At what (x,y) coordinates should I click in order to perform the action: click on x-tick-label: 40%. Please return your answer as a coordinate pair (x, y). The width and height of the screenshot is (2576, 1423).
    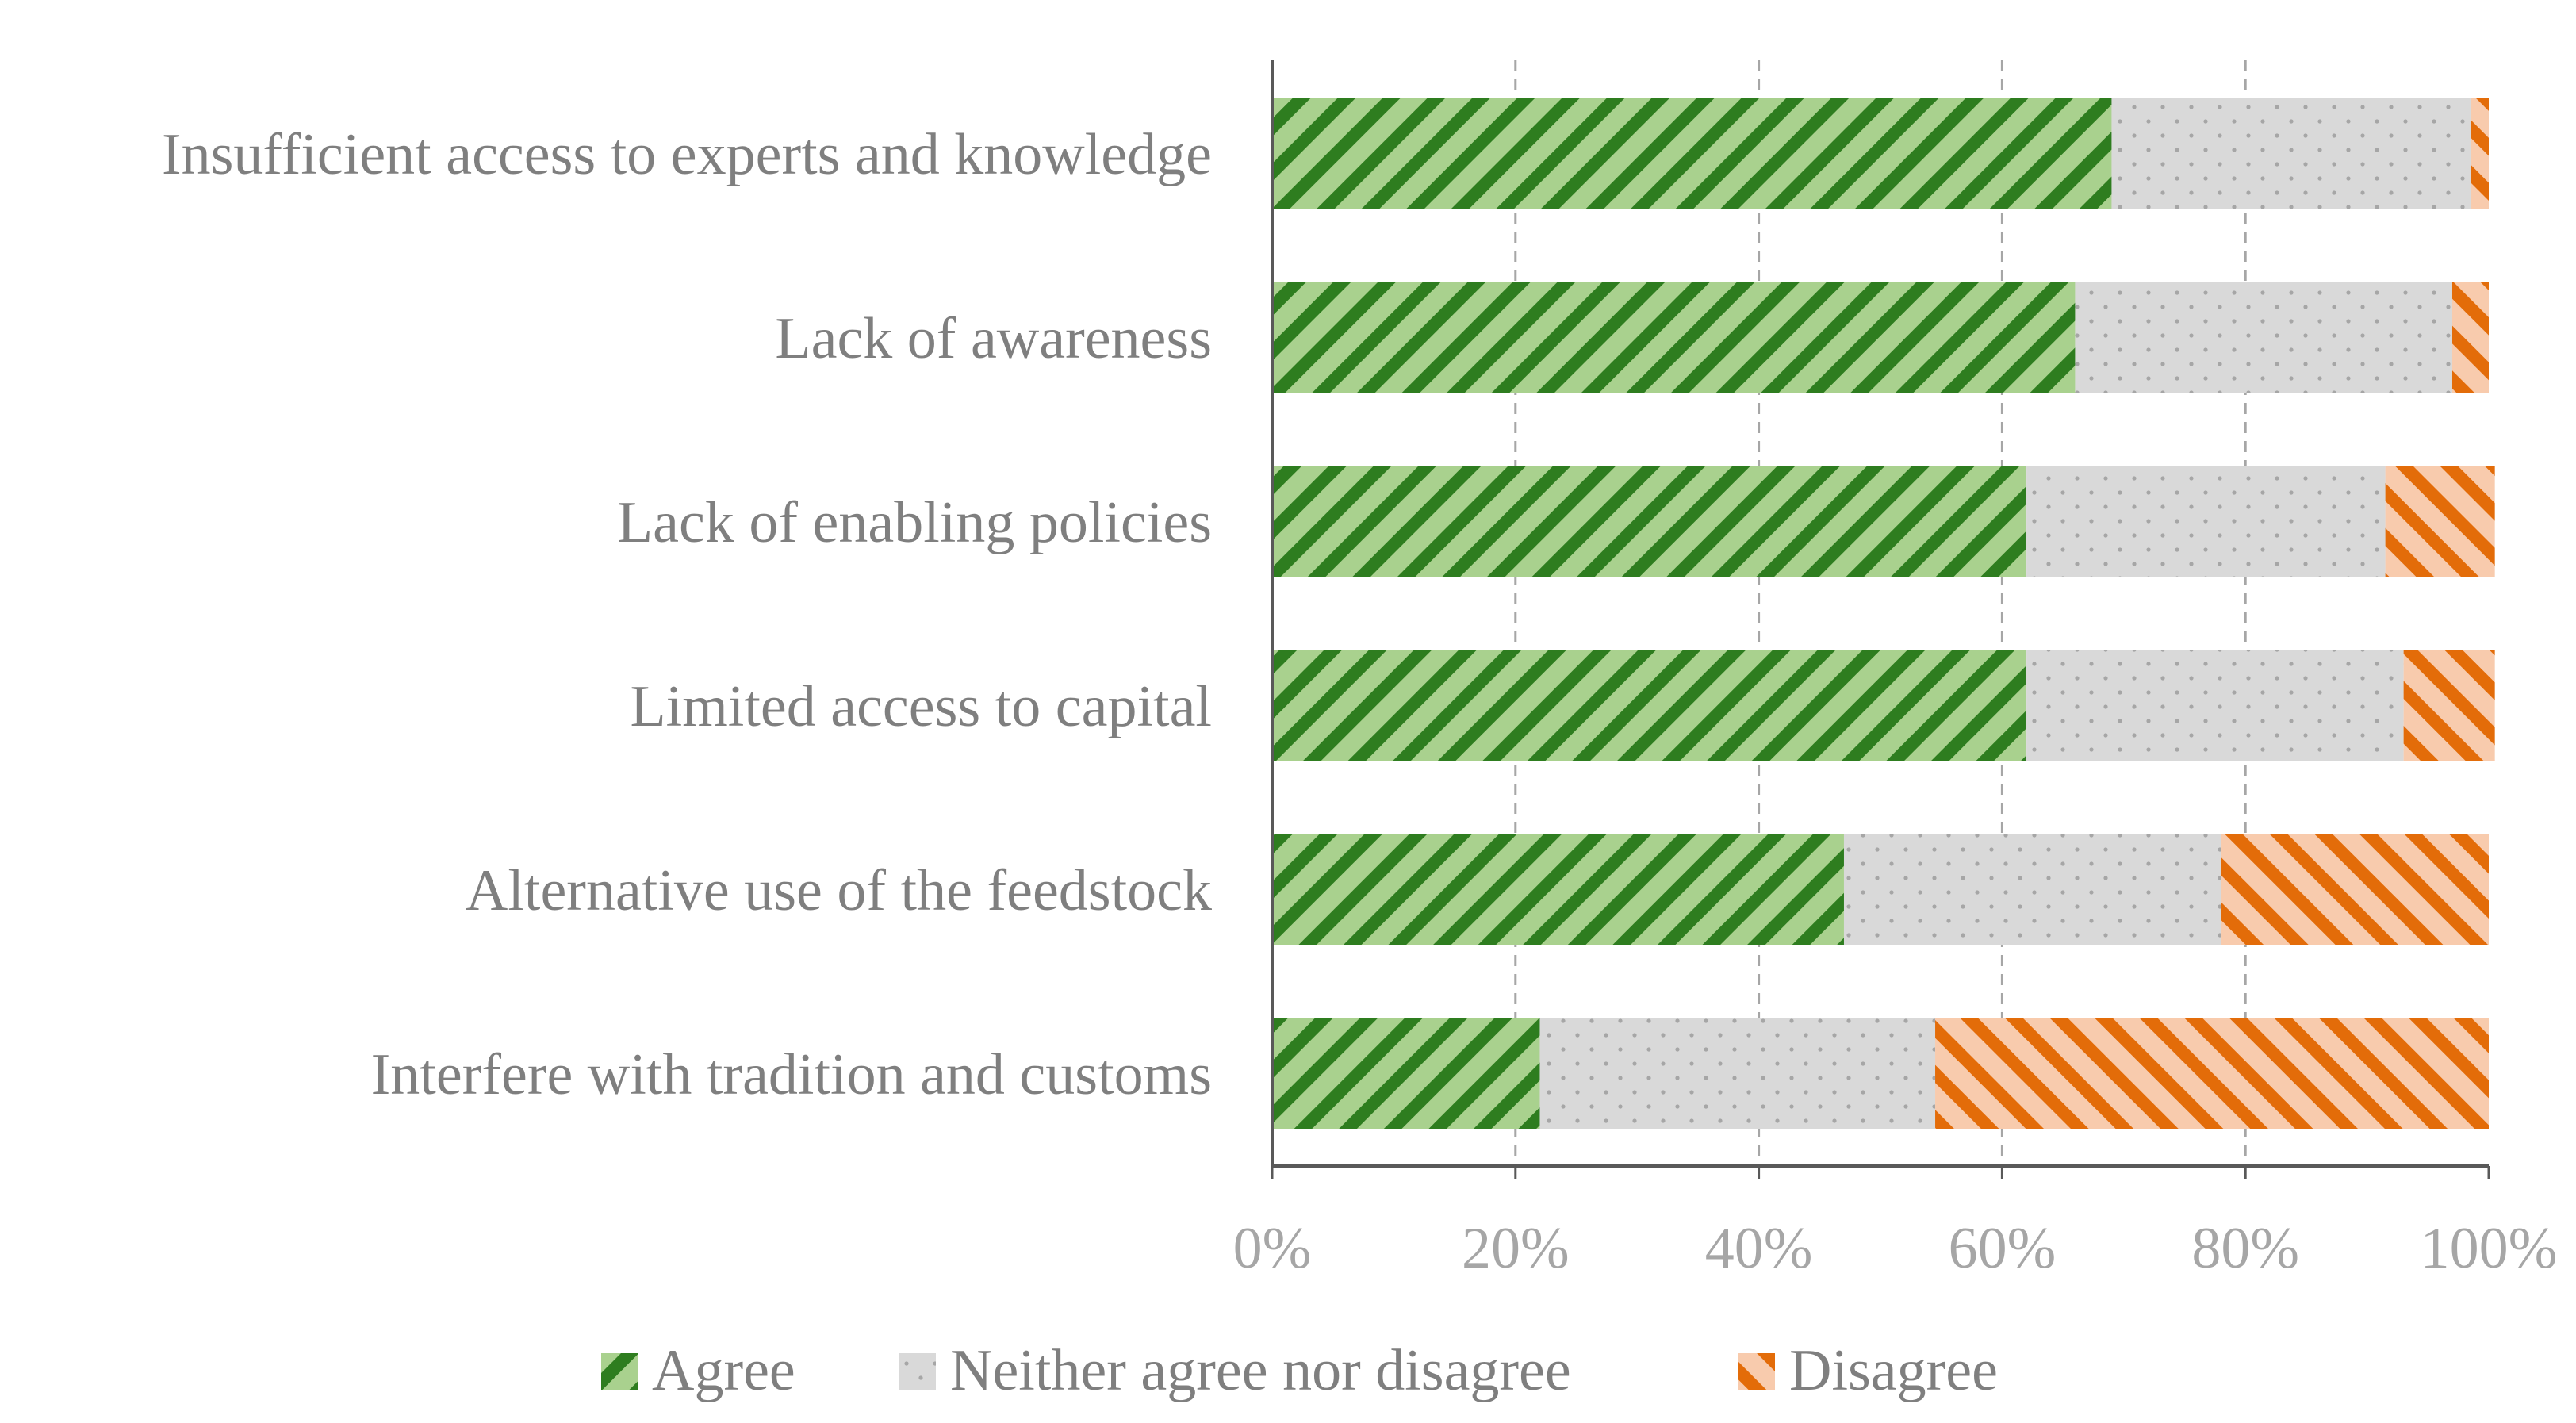
    Looking at the image, I should click on (1759, 1248).